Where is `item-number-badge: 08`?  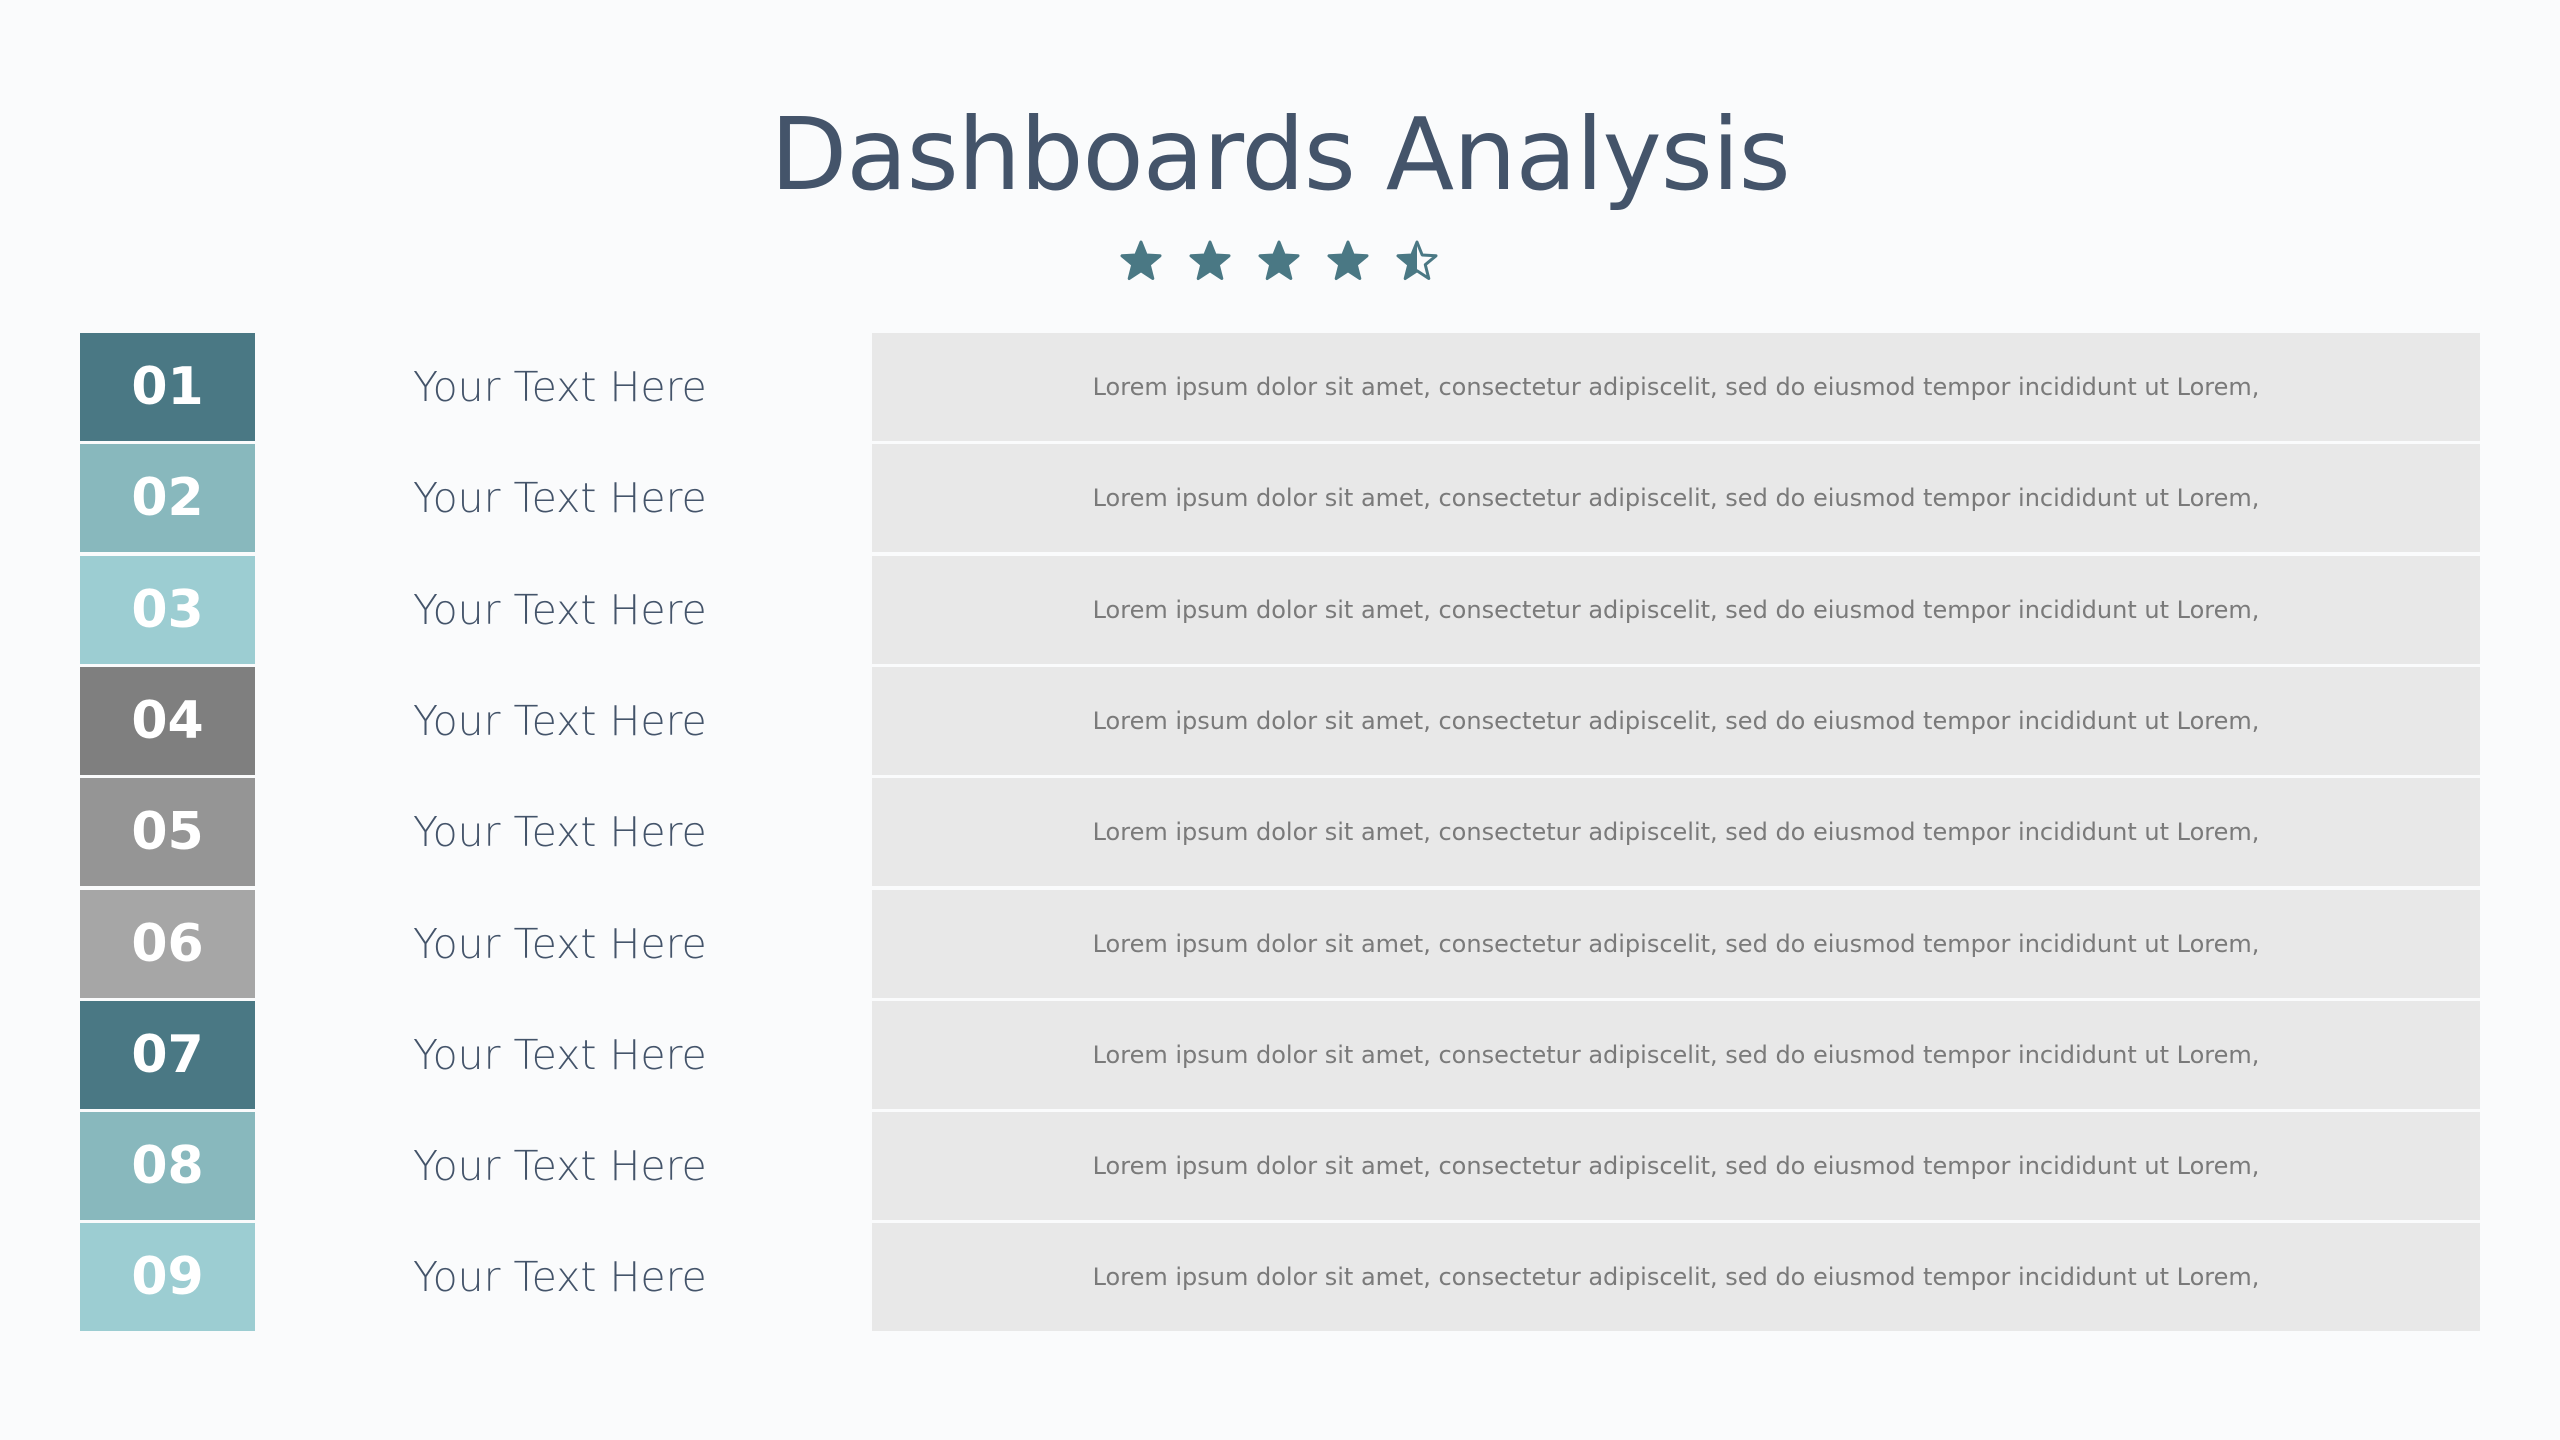 item-number-badge: 08 is located at coordinates (167, 1166).